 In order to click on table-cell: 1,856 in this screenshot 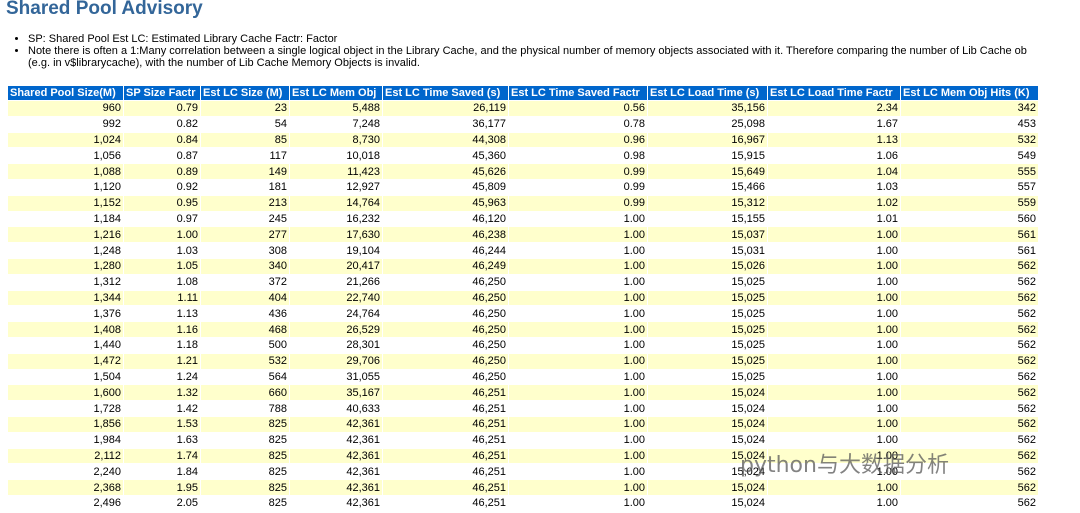, I will do `click(65, 424)`.